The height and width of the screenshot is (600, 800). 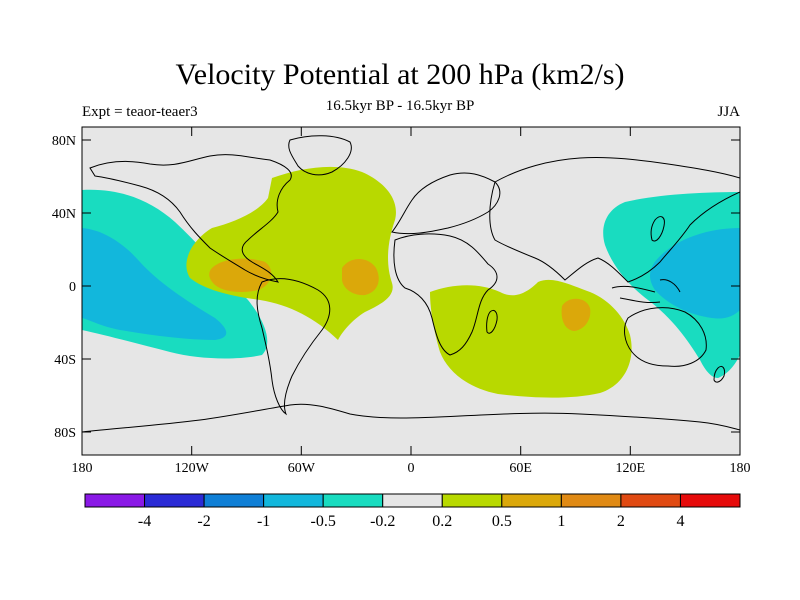 What do you see at coordinates (646, 291) in the screenshot?
I see `coast-maritime-continent` at bounding box center [646, 291].